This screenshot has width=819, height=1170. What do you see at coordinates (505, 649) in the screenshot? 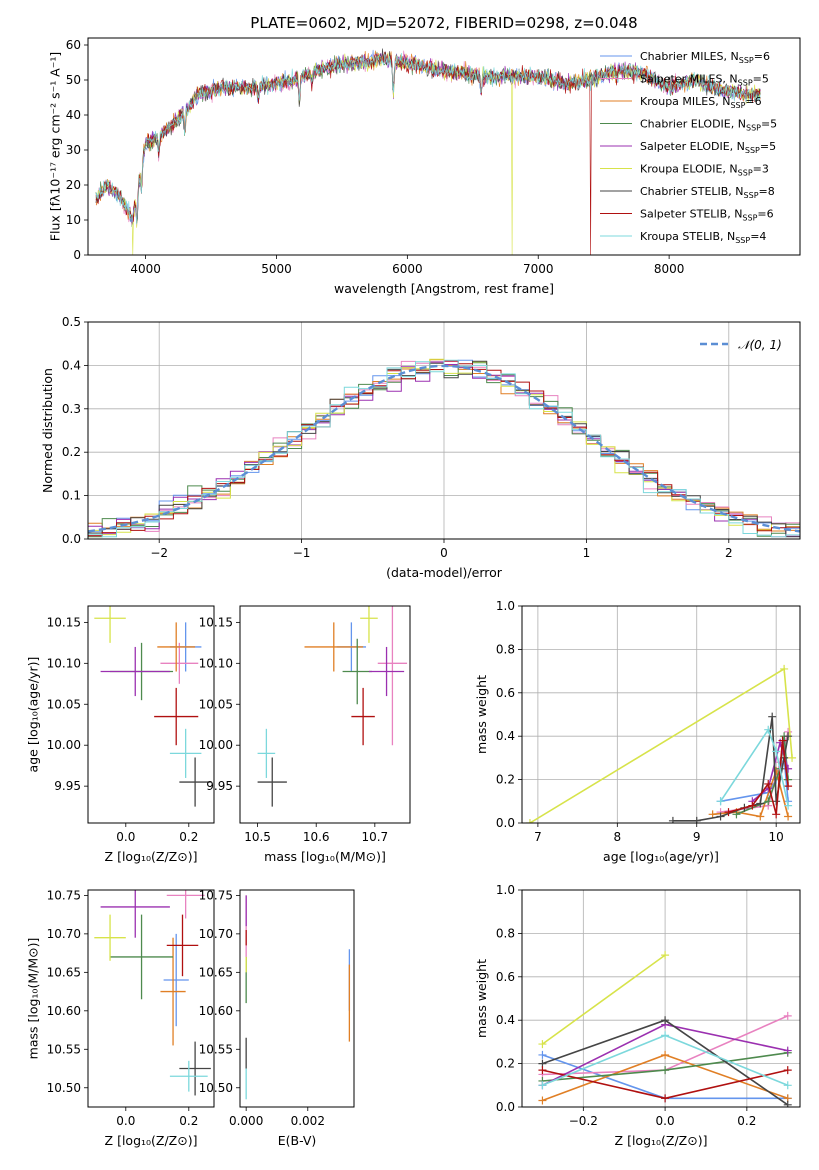
I see `y-tick-label: 0.8` at bounding box center [505, 649].